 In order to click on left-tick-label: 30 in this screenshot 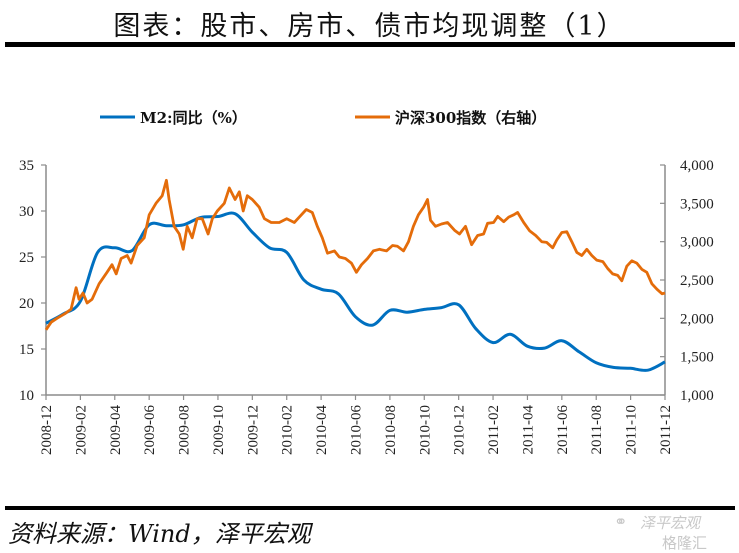, I will do `click(26, 212)`.